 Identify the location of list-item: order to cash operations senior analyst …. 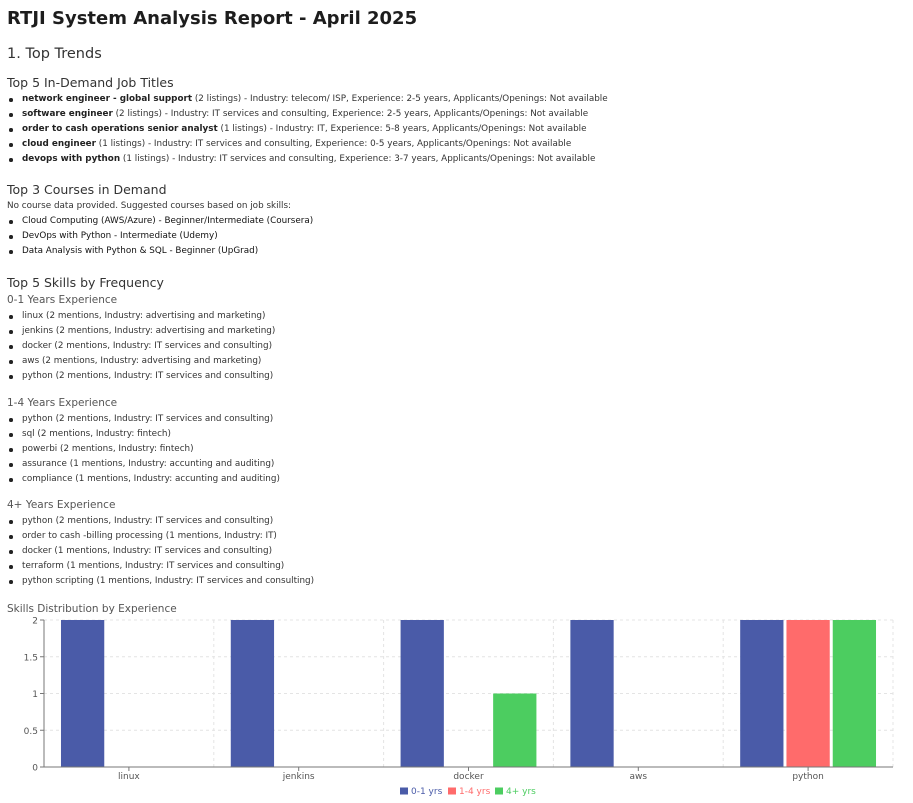
(307, 129).